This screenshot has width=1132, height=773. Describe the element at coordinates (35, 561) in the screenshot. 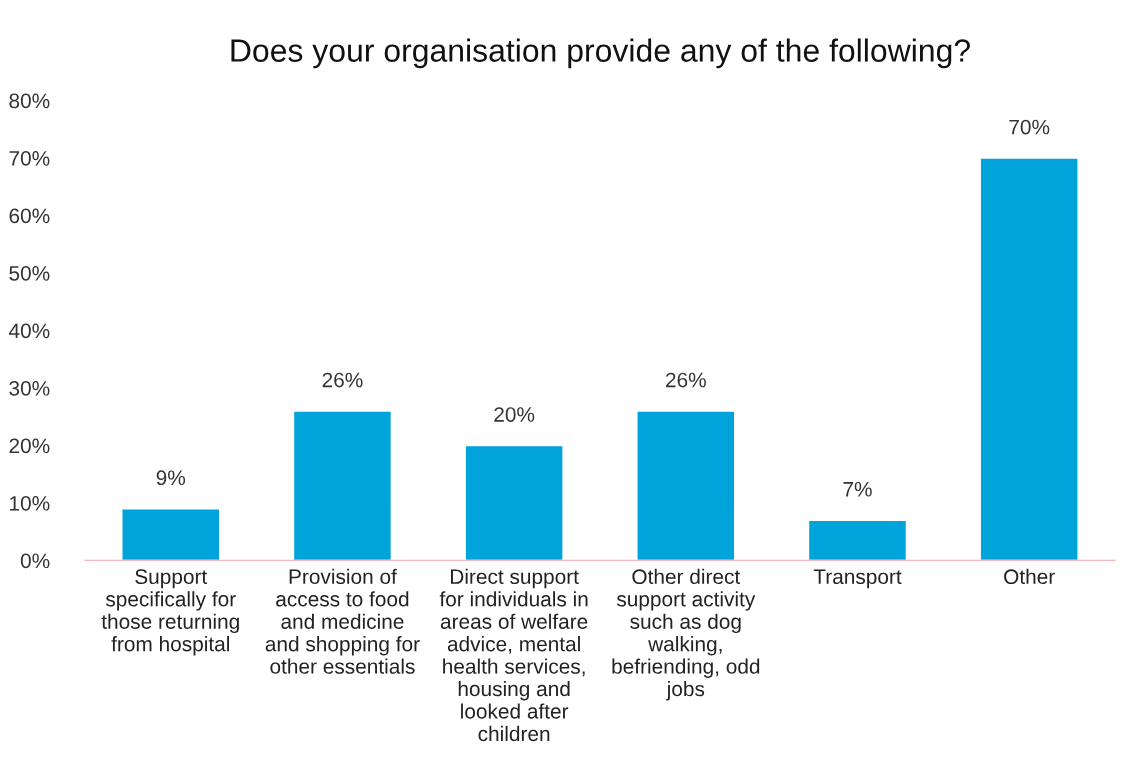

I see `y-tick-label: 0%` at that location.